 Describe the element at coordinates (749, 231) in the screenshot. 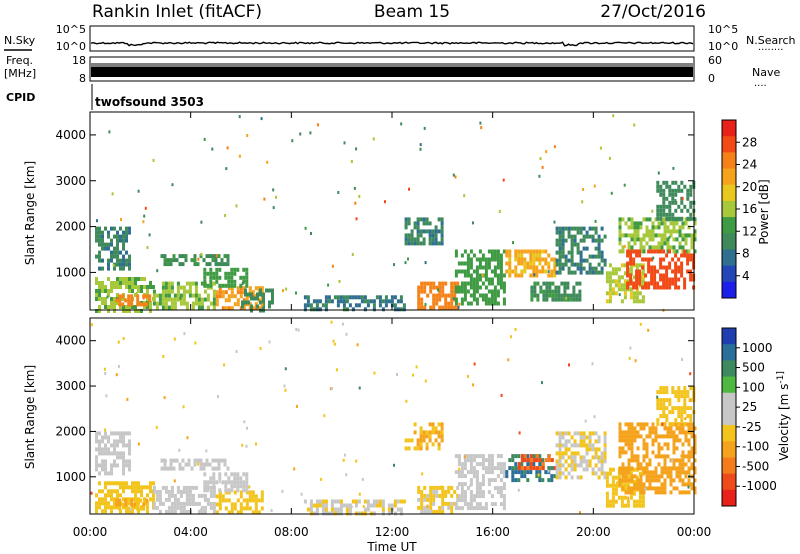

I see `colorbar-tick-label: 12` at that location.